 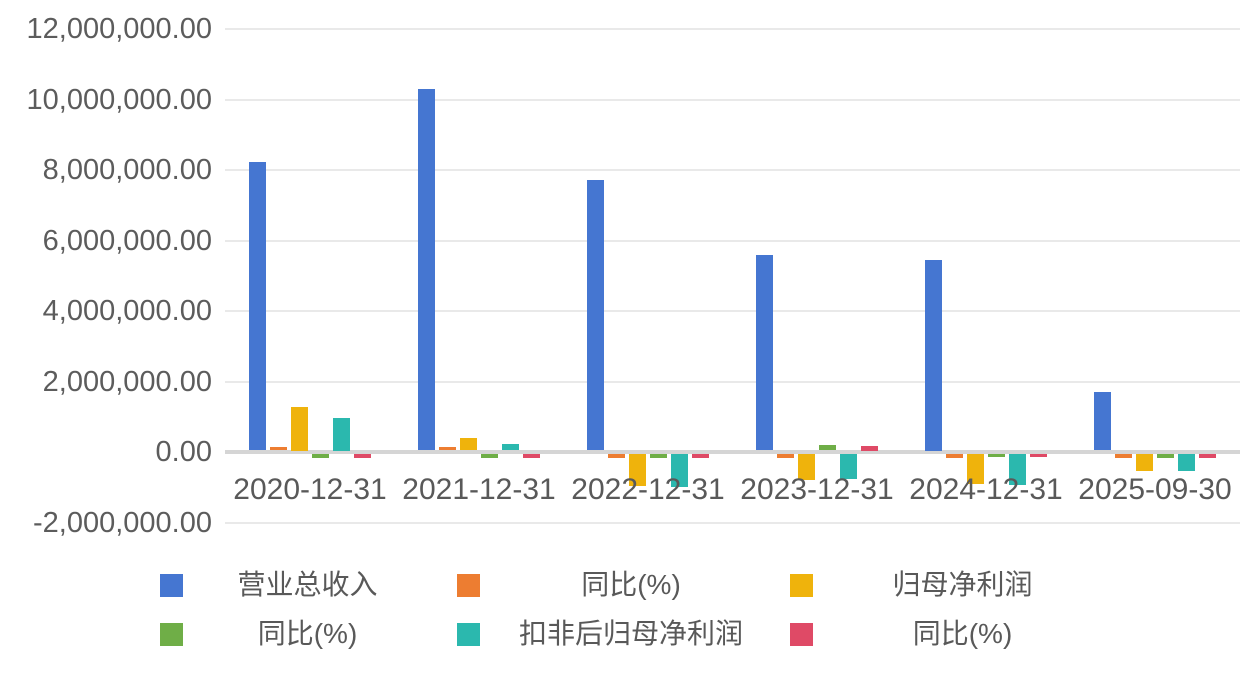 I want to click on y-axis-label: 8,000,000.00, so click(x=127, y=170).